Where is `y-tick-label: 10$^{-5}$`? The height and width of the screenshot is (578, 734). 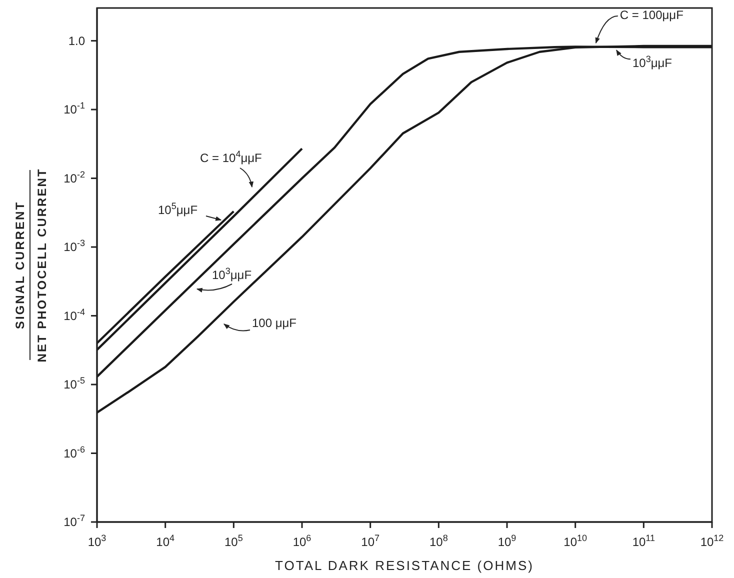 y-tick-label: 10$^{-5}$ is located at coordinates (74, 384).